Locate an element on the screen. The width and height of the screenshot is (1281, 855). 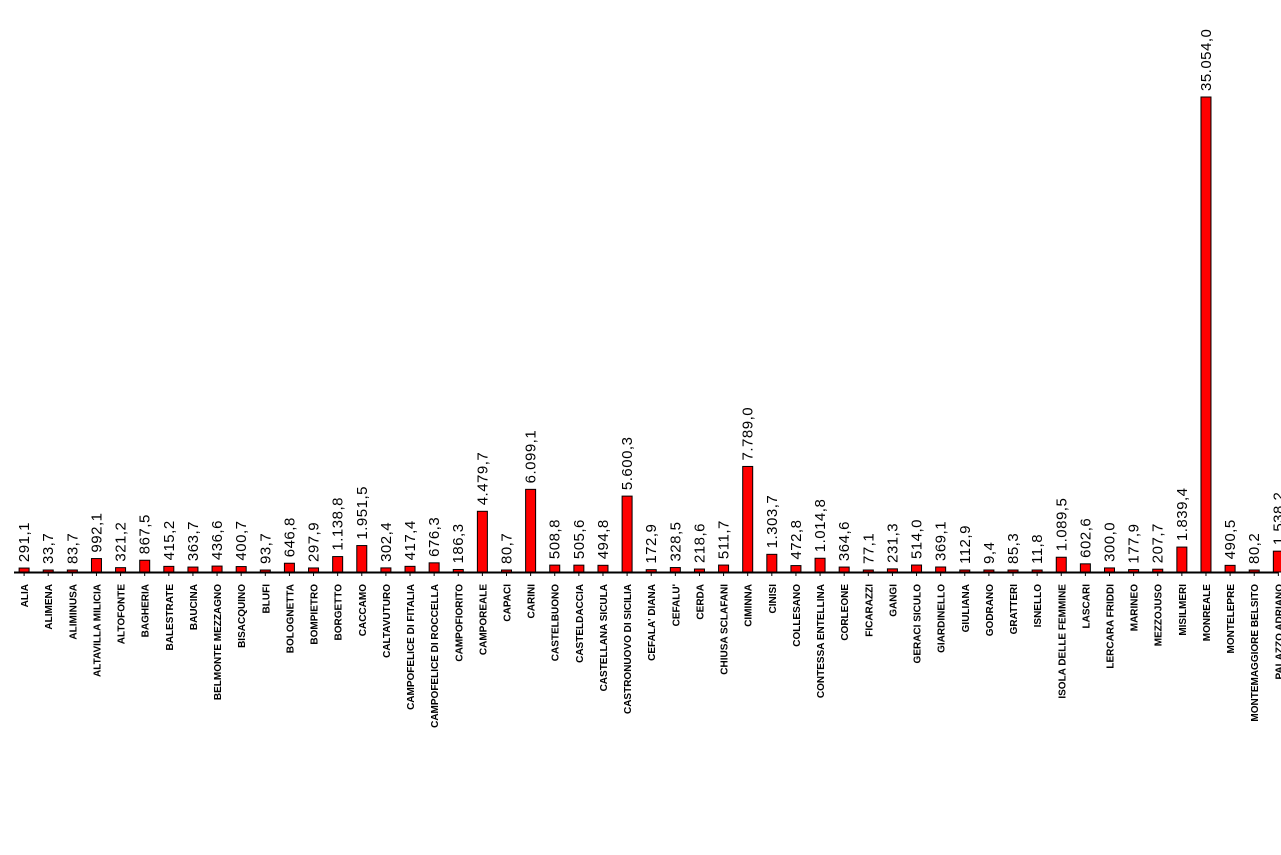
category-label: CAMPOFELICE DI ROCCELLA is located at coordinates (435, 656).